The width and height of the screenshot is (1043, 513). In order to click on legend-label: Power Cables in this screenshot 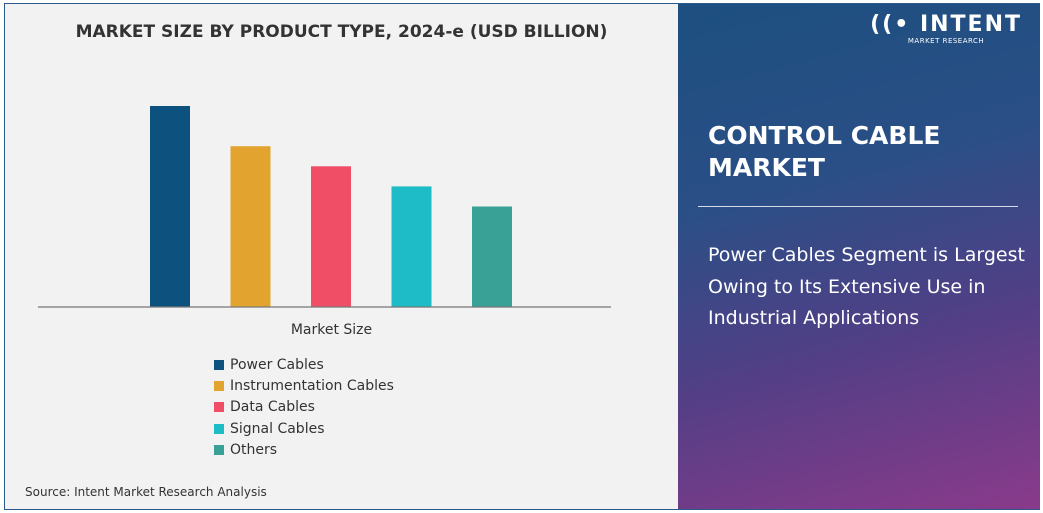, I will do `click(277, 364)`.